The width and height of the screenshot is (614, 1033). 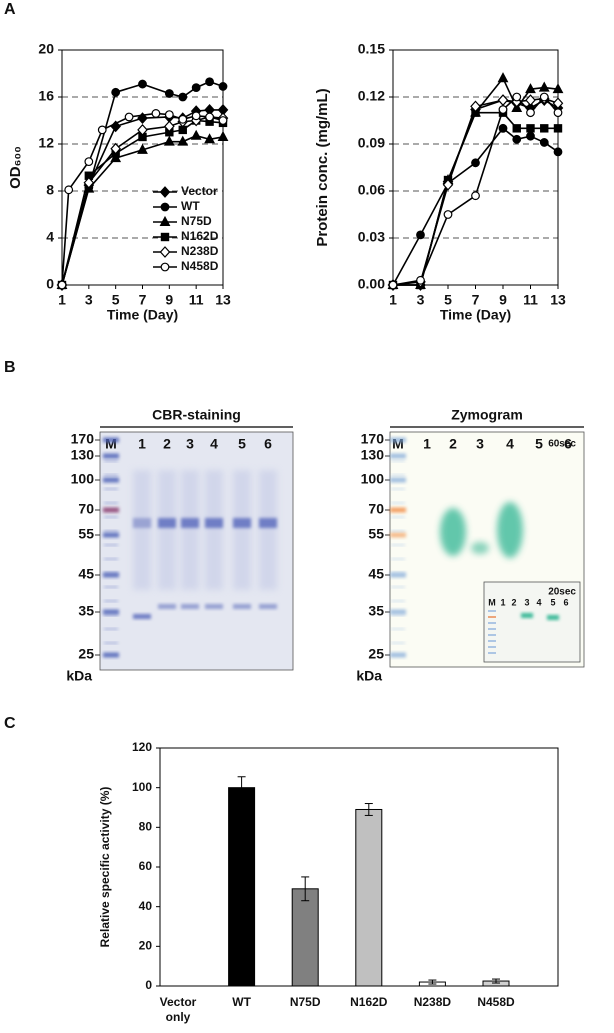 What do you see at coordinates (538, 602) in the screenshot?
I see `inset-lane-label: 4` at bounding box center [538, 602].